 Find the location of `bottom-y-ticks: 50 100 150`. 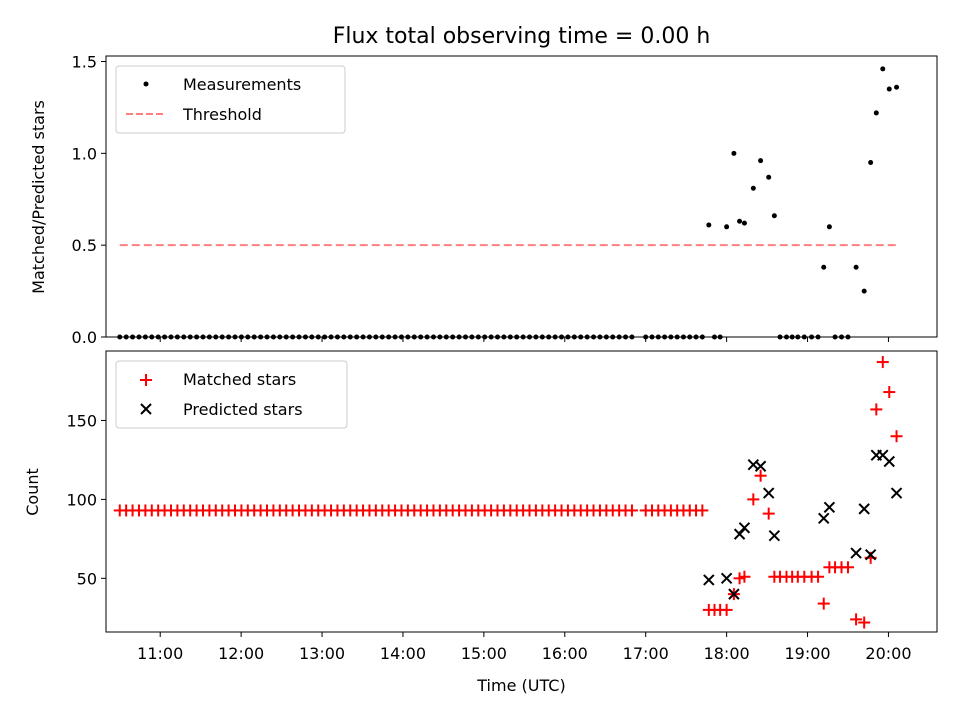

bottom-y-ticks: 50 100 150 is located at coordinates (86, 499).